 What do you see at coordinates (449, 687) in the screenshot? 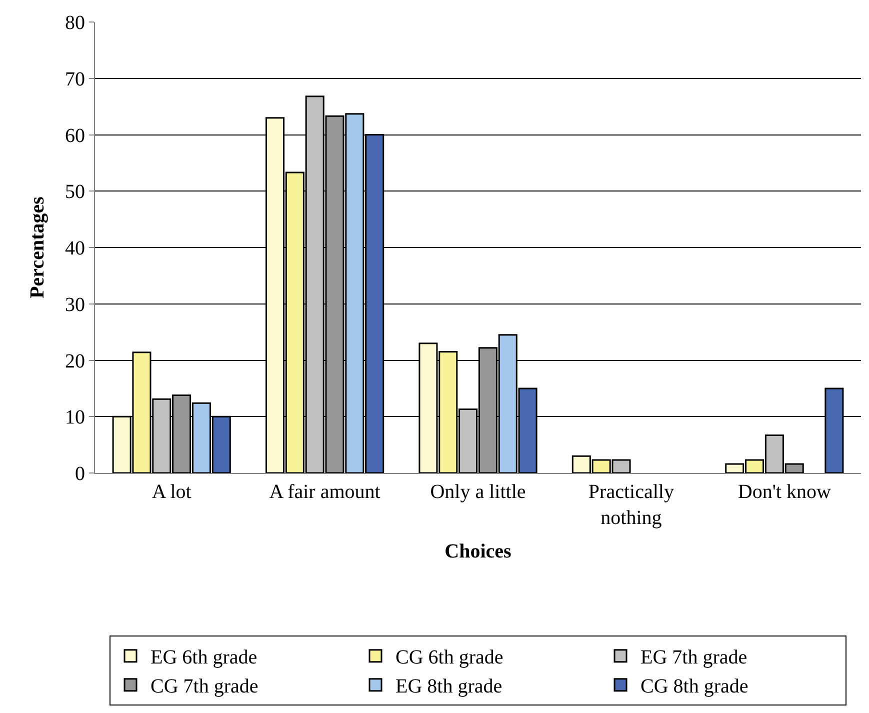
I see `legend-label: EG 8th grade` at bounding box center [449, 687].